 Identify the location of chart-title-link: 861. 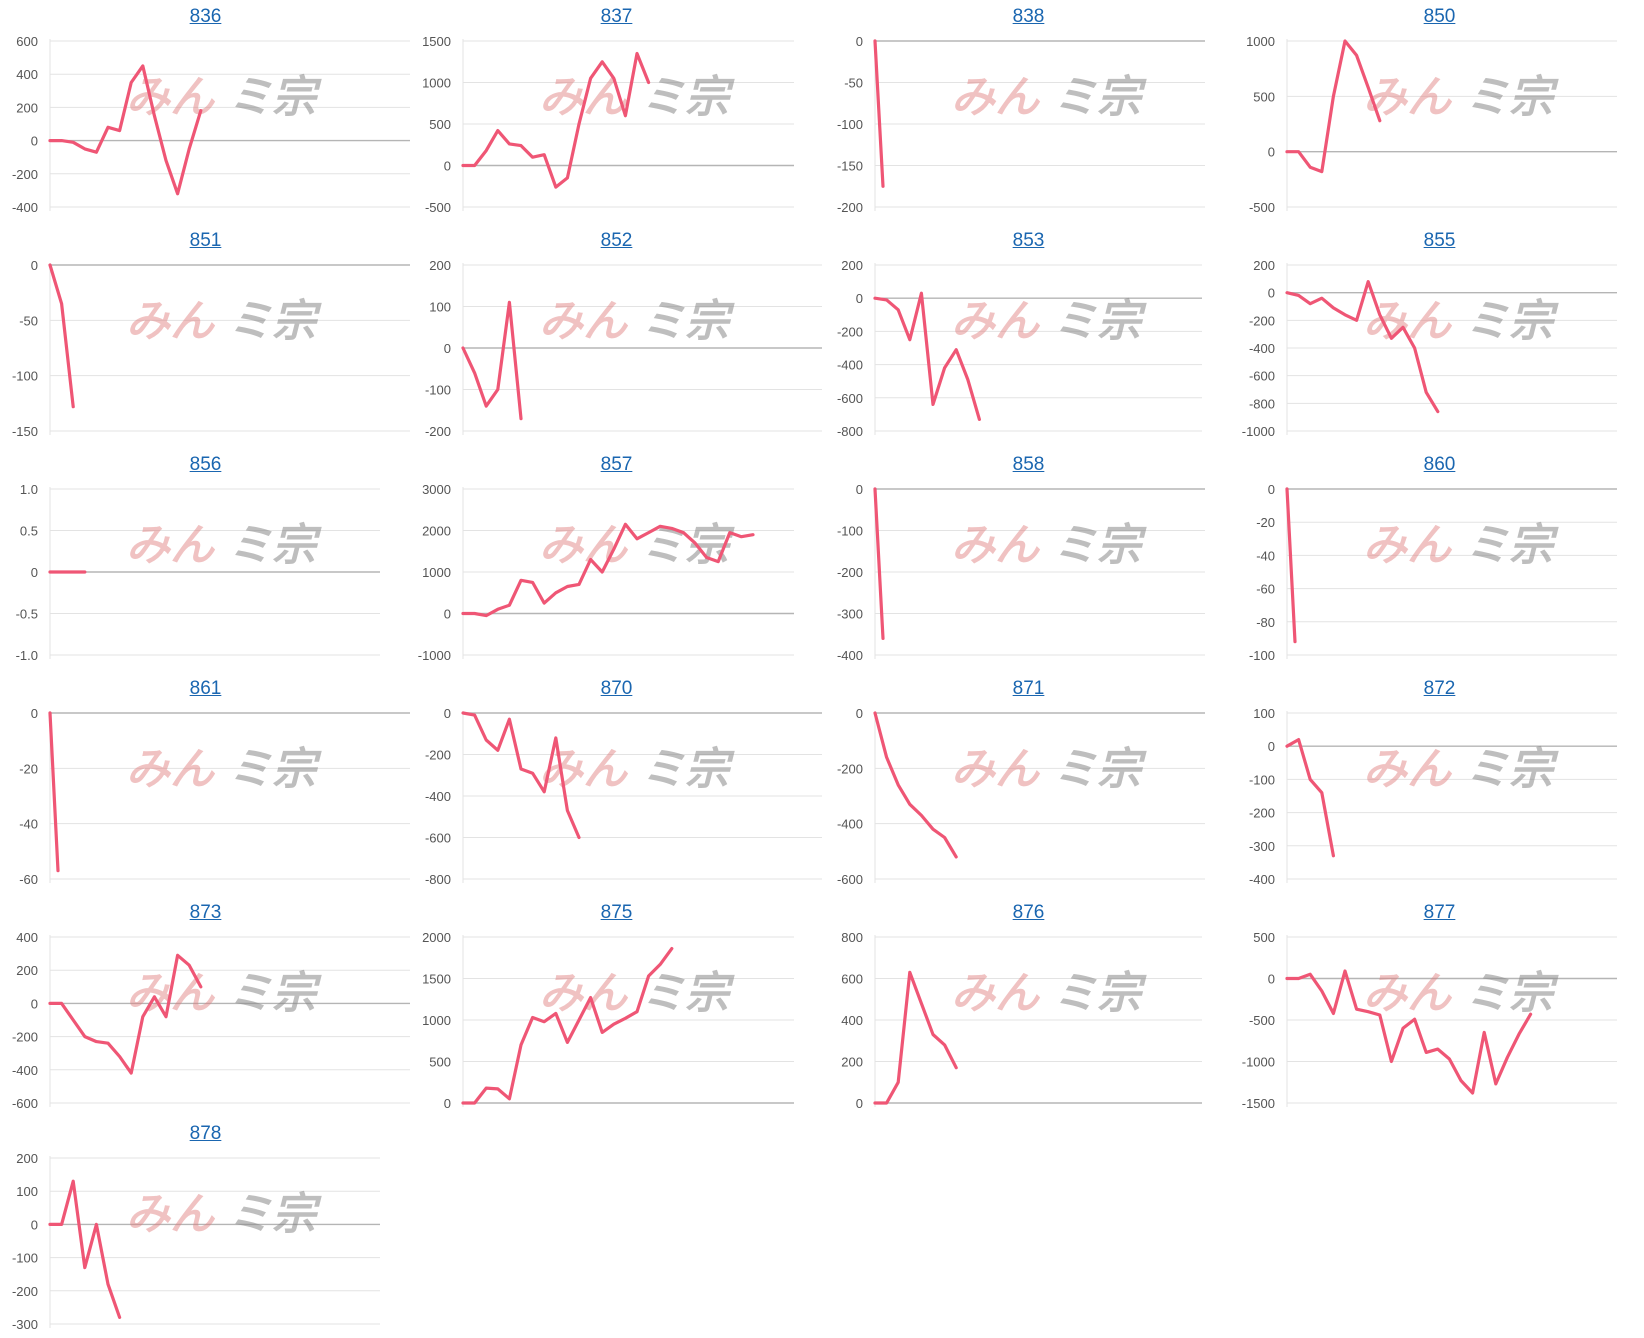
(205, 688).